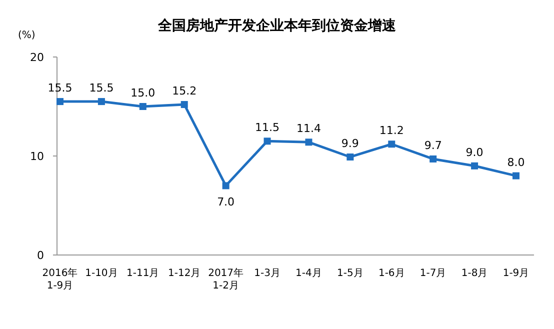 This screenshot has height=329, width=554. Describe the element at coordinates (391, 131) in the screenshot. I see `data-label: 11.2` at that location.